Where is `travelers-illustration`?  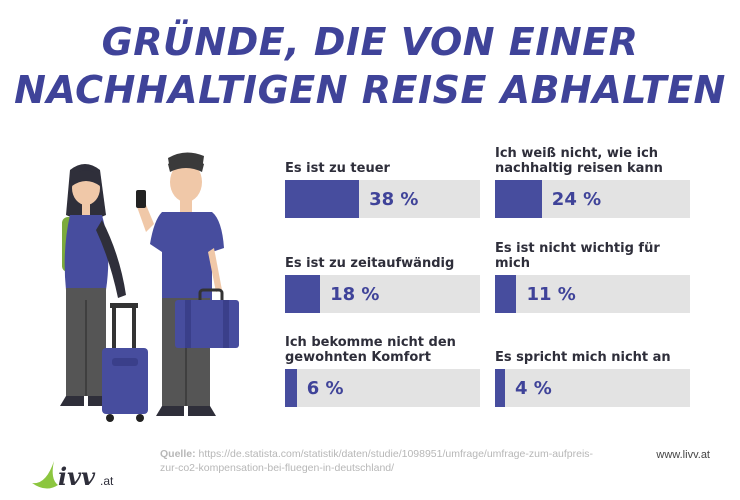
travelers-illustration is located at coordinates (149, 287).